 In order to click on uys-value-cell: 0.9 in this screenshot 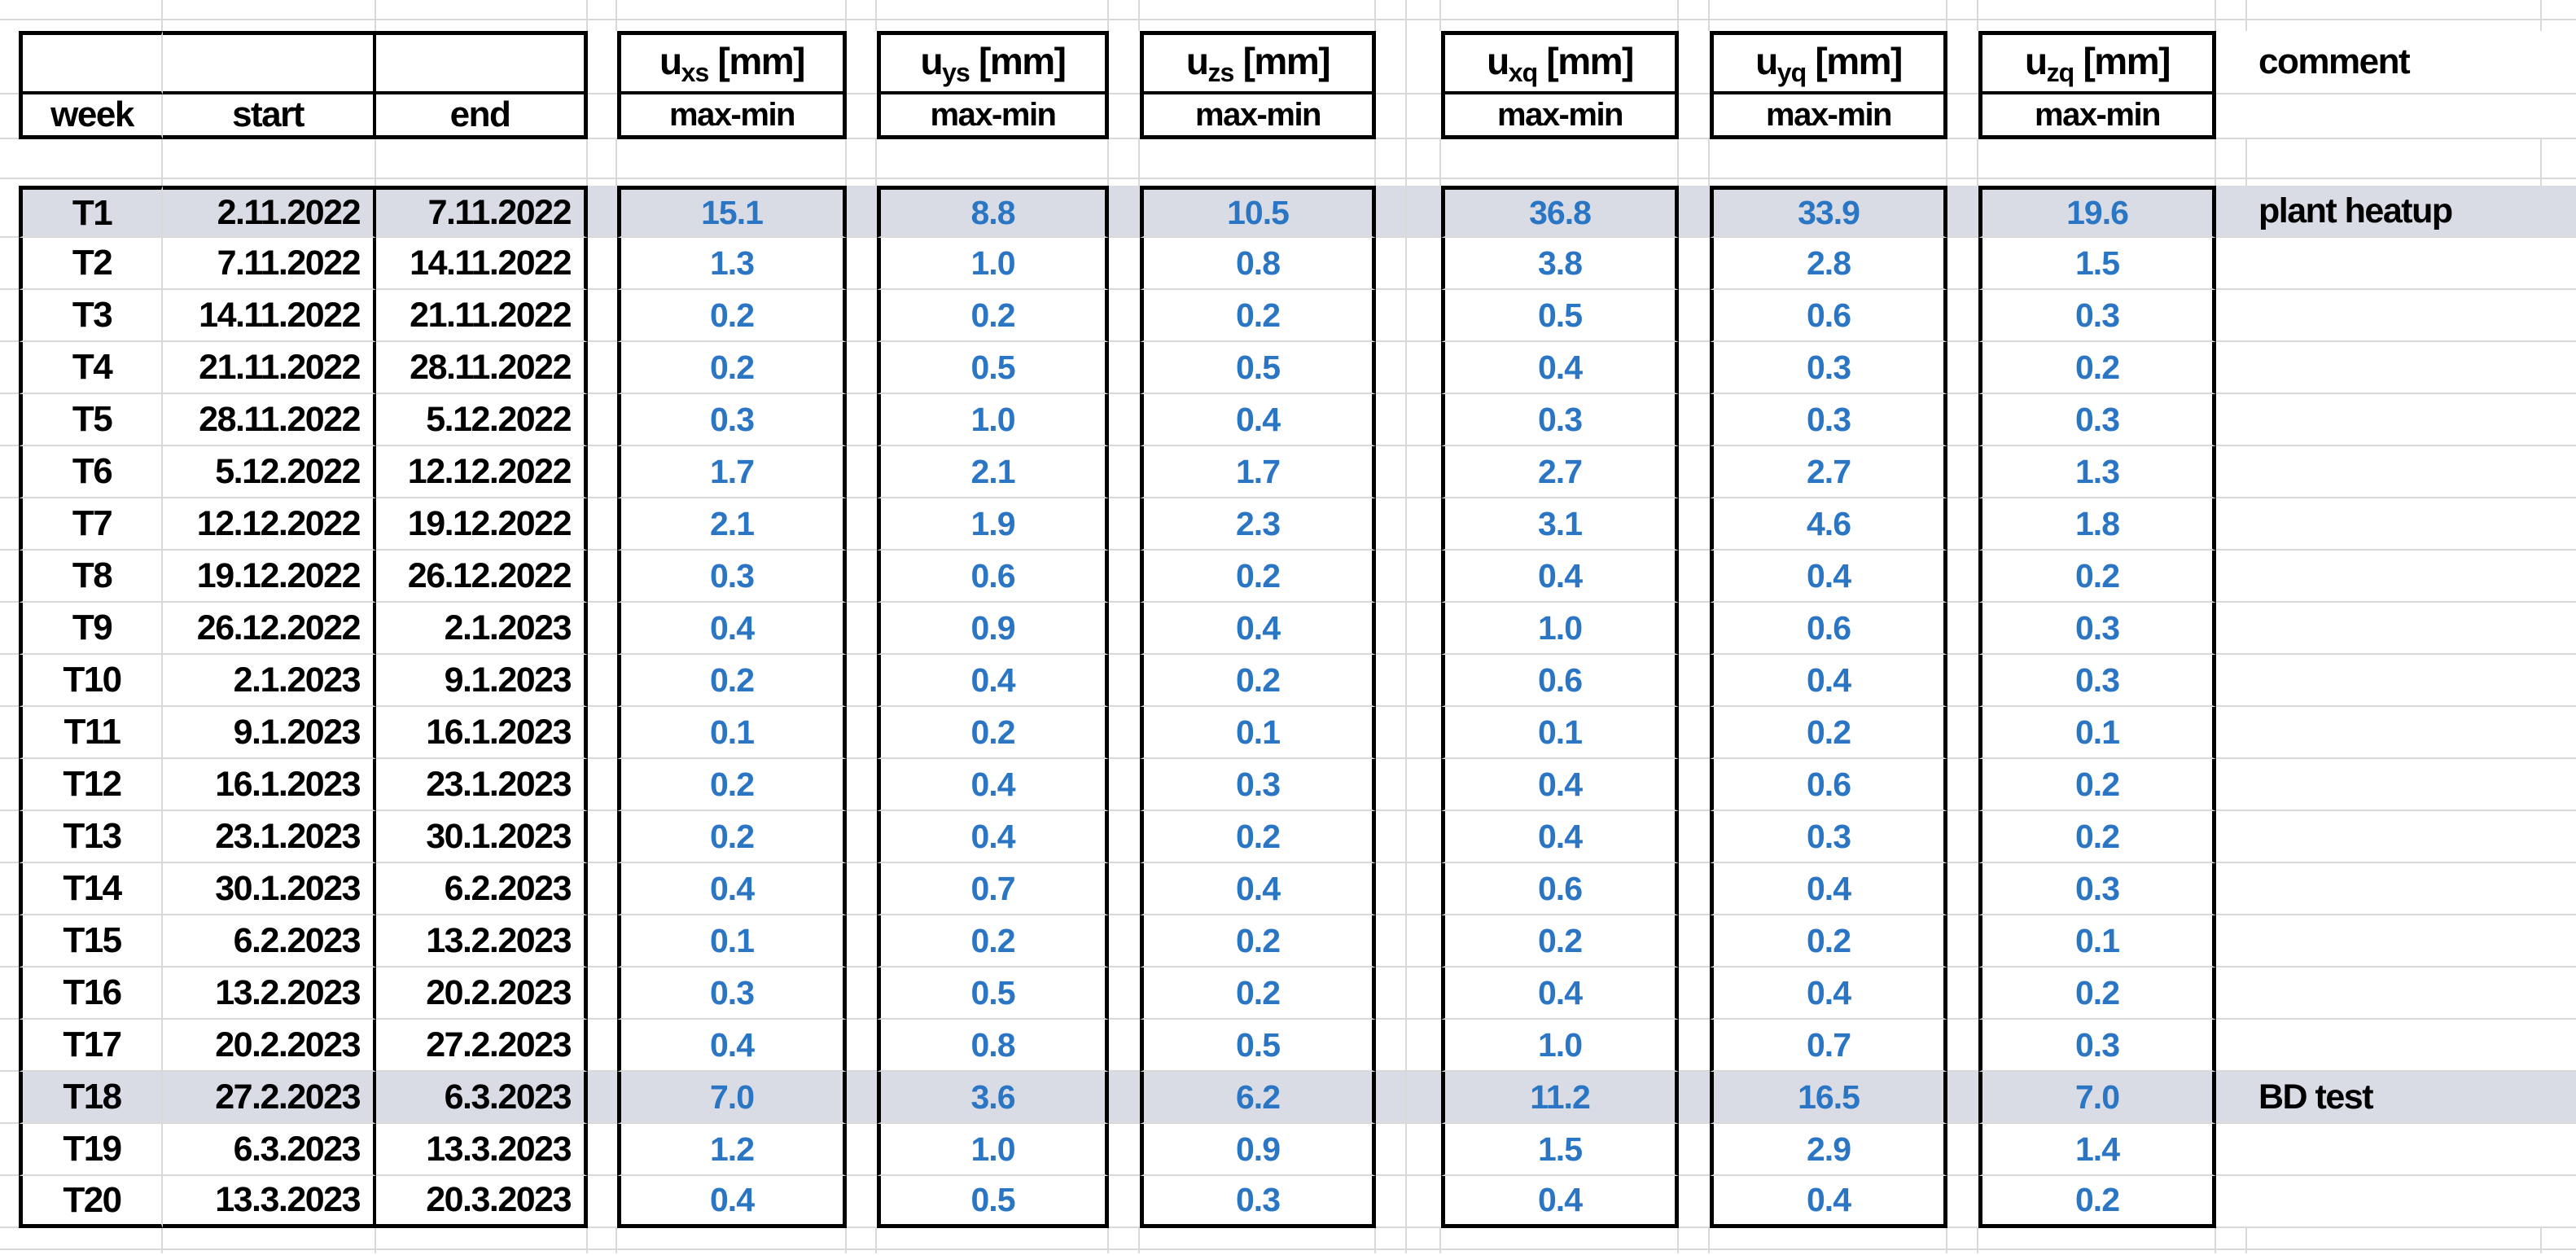, I will do `click(993, 629)`.